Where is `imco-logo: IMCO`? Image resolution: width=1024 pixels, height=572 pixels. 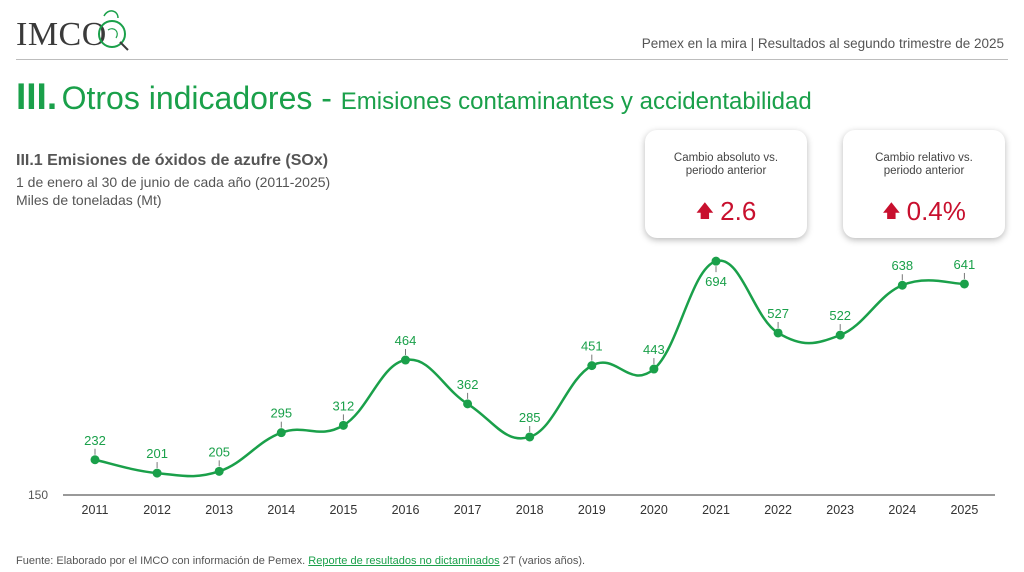
imco-logo: IMCO is located at coordinates (76, 31).